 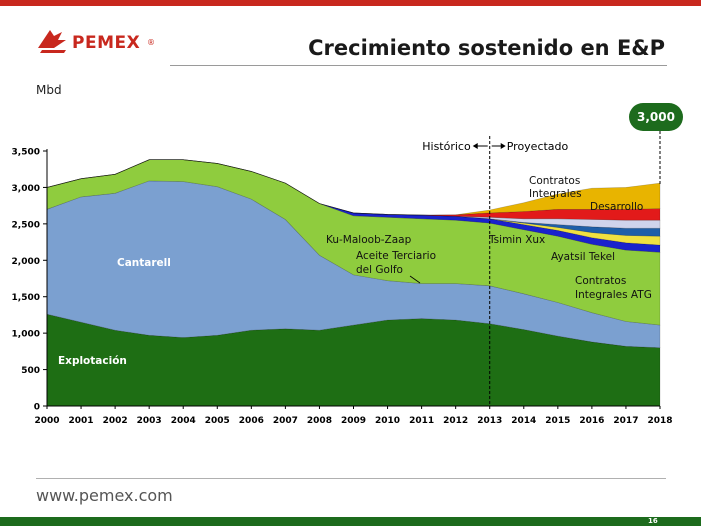 What do you see at coordinates (350, 3) in the screenshot?
I see `top-accent-bar` at bounding box center [350, 3].